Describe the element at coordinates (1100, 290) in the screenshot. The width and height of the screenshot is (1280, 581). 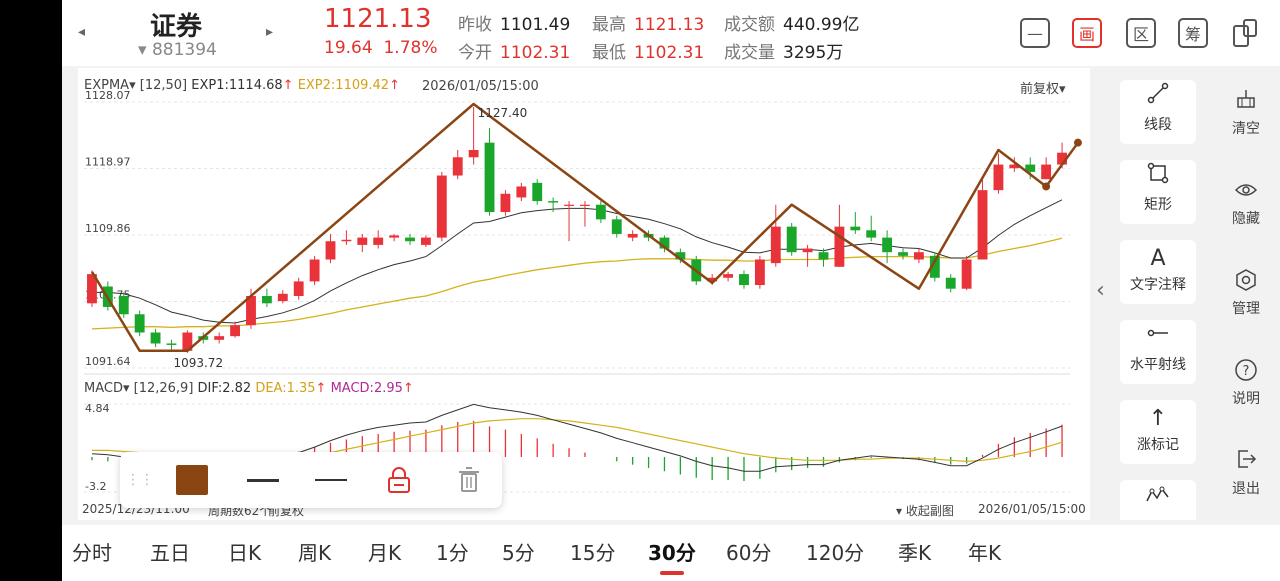
I see `collapse-panel-chevron-icon: ‹` at that location.